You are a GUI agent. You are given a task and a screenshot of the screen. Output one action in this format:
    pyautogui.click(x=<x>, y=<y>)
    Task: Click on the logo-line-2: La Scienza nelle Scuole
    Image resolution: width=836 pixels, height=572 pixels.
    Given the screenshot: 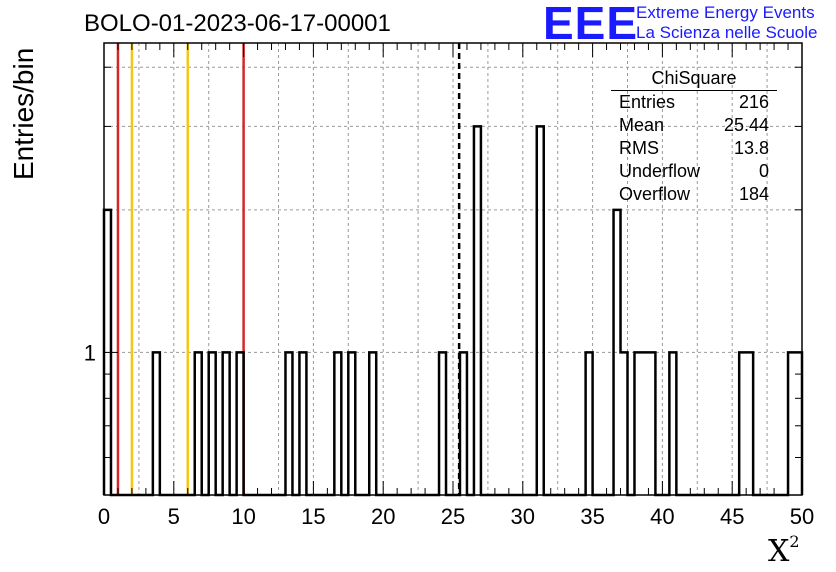 What is the action you would take?
    pyautogui.click(x=727, y=32)
    